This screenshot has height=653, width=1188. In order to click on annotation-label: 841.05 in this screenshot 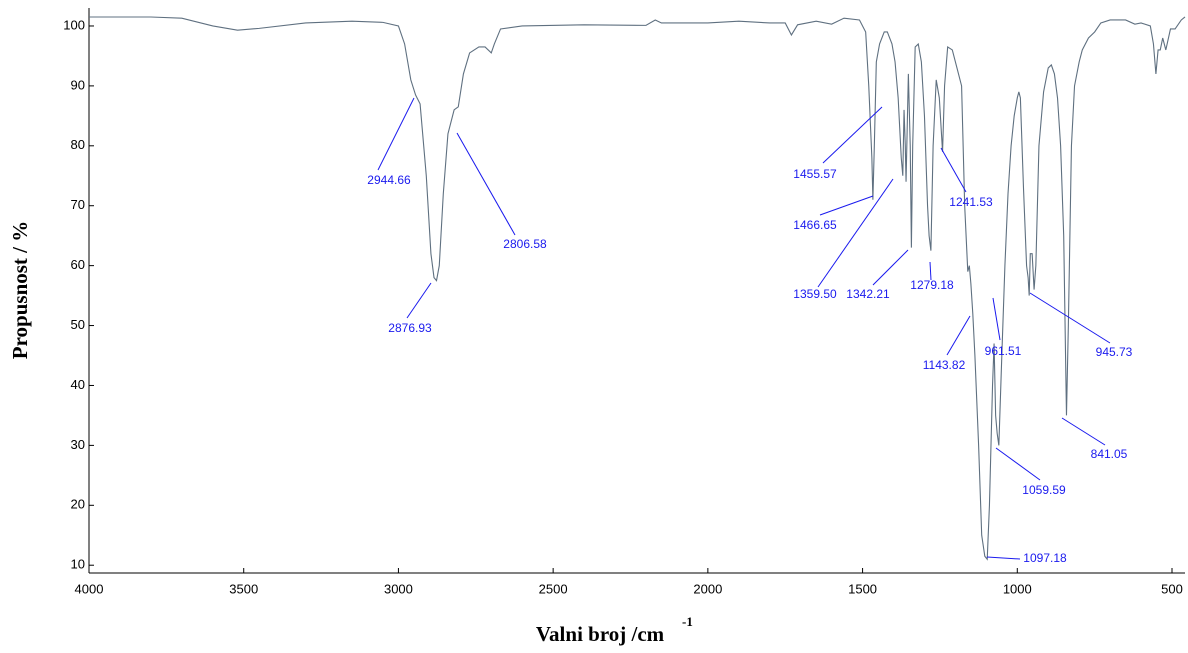, I will do `click(1109, 454)`.